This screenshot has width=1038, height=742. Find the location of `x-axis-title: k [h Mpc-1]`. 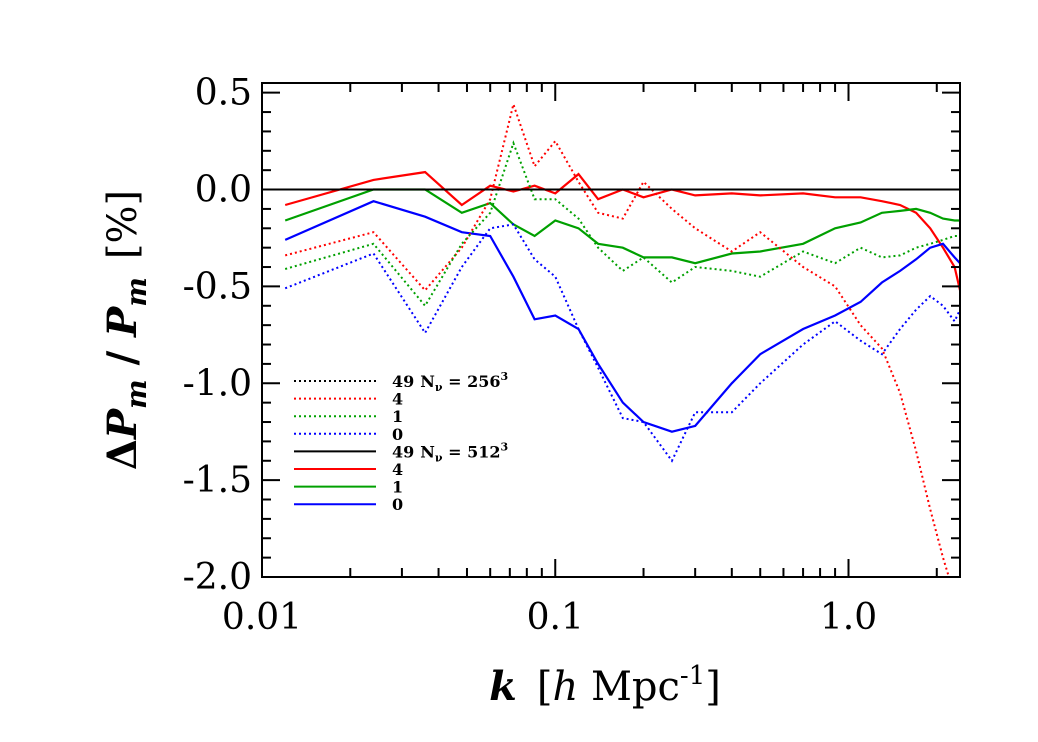

x-axis-title: k [h Mpc-1] is located at coordinates (605, 685).